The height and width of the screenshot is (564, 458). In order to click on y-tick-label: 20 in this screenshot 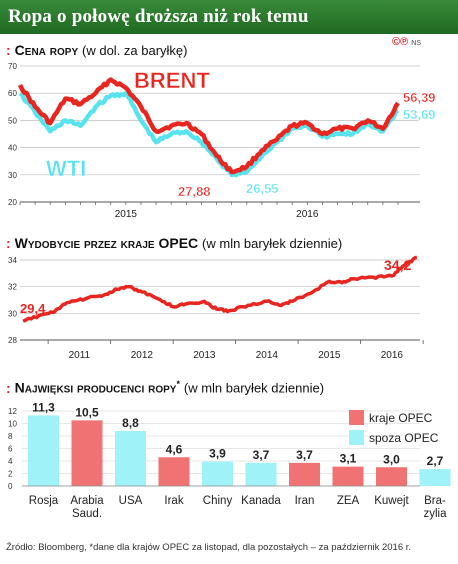, I will do `click(12, 202)`.